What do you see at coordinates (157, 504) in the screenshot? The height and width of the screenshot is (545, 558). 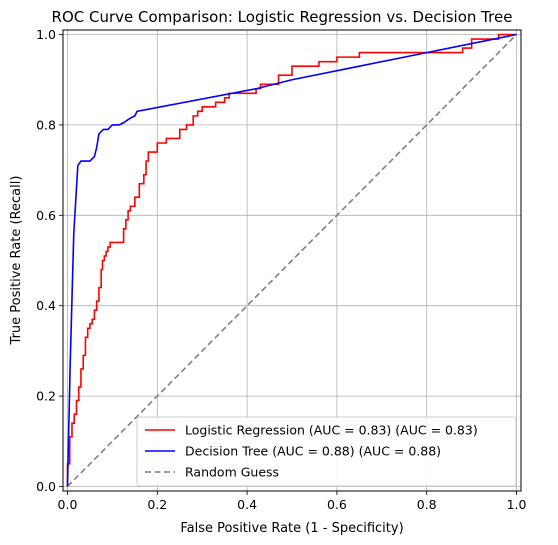 I see `x-tick-label-1: 0.2` at bounding box center [157, 504].